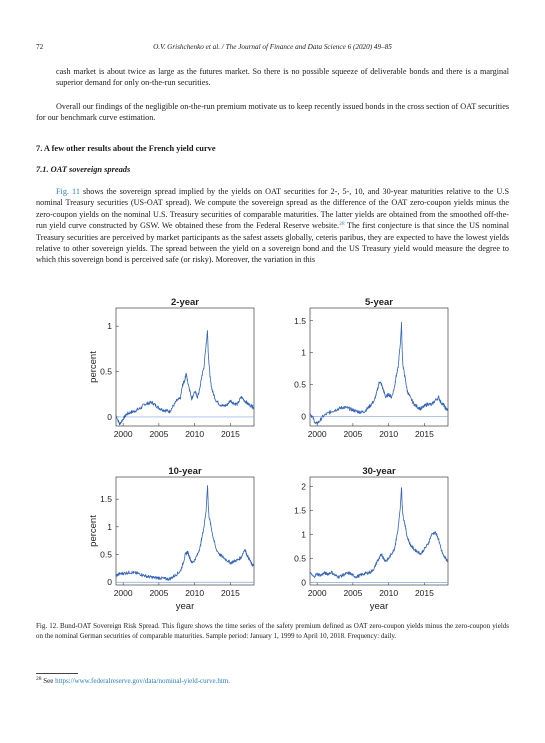 This screenshot has width=545, height=743. Describe the element at coordinates (342, 224) in the screenshot. I see `footnote-ref: 28` at that location.